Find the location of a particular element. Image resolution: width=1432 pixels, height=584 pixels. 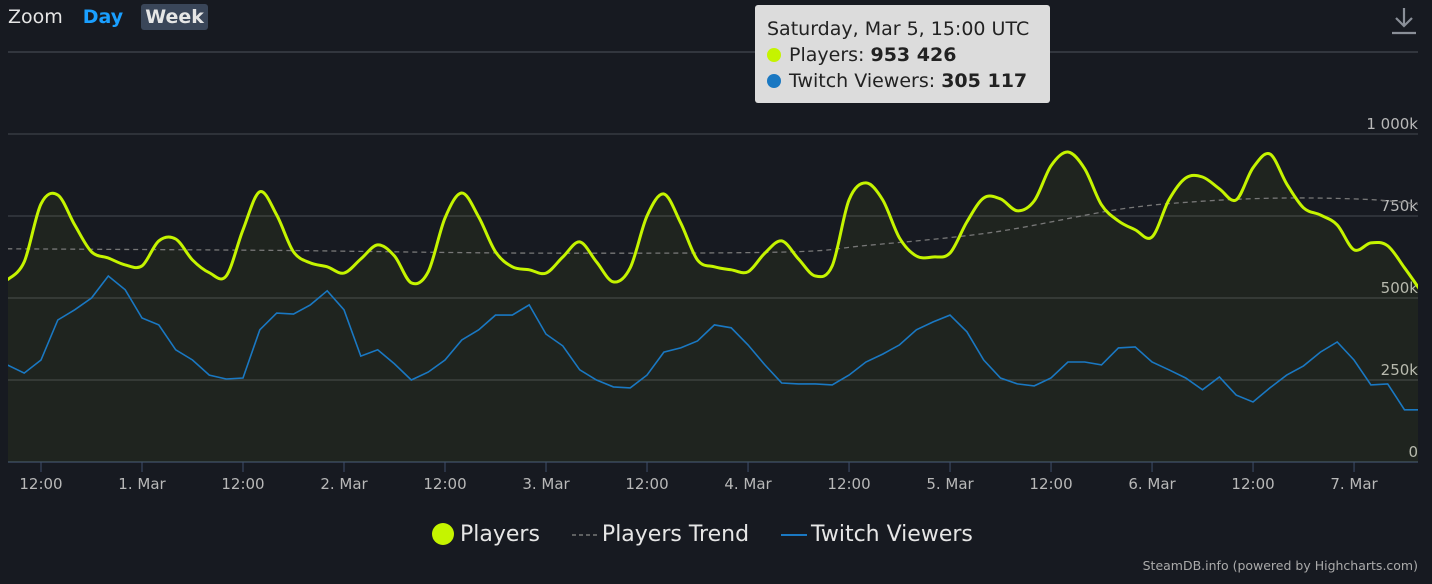

x-tick-label: 5. Mar is located at coordinates (950, 484).